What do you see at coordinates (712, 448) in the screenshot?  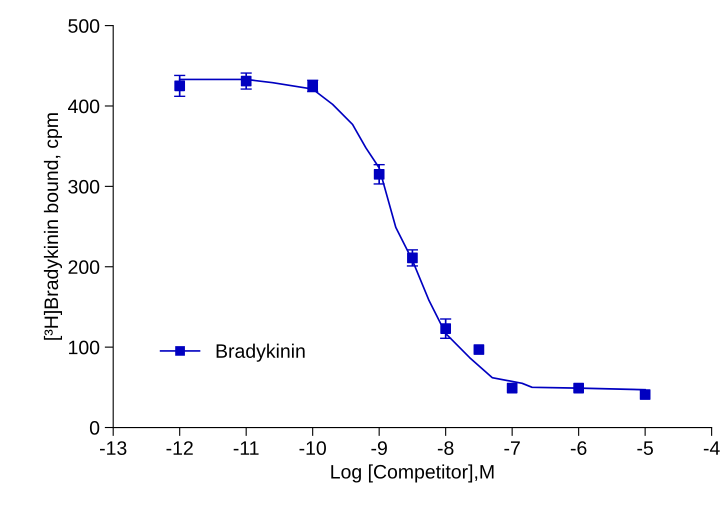 I see `x-tick-label: -4` at bounding box center [712, 448].